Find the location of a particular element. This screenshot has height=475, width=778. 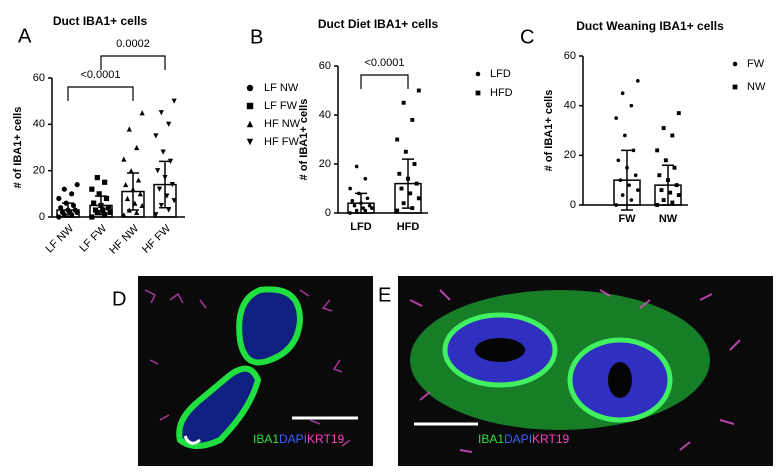

legend-label: HF NW is located at coordinates (282, 124).